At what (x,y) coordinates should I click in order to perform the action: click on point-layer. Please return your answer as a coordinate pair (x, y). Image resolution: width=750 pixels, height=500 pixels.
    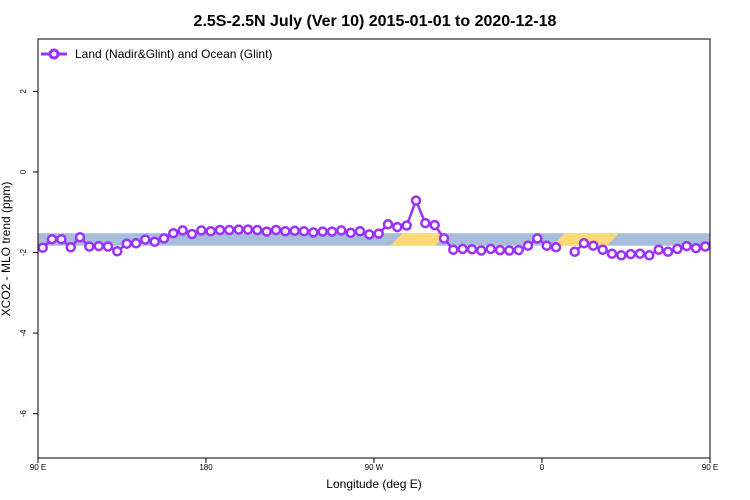
    Looking at the image, I should click on (392, 228).